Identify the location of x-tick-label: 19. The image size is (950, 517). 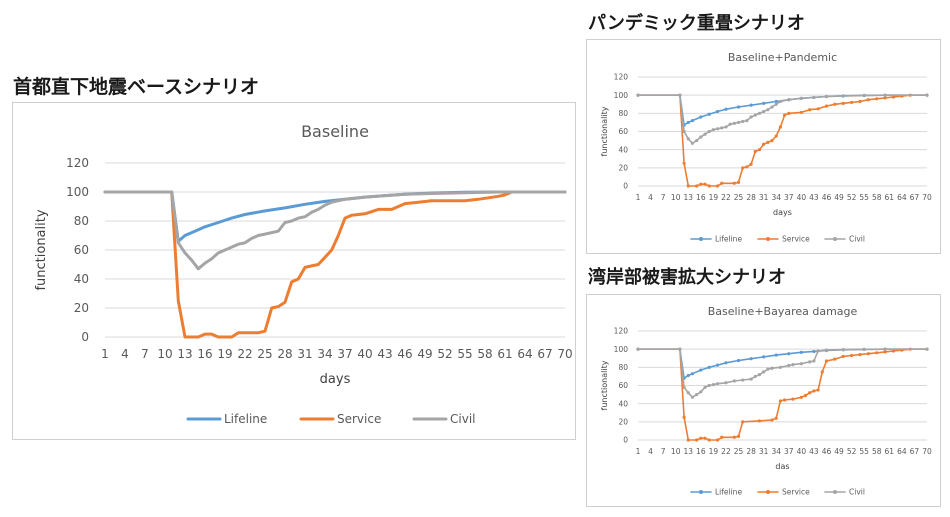
(714, 197).